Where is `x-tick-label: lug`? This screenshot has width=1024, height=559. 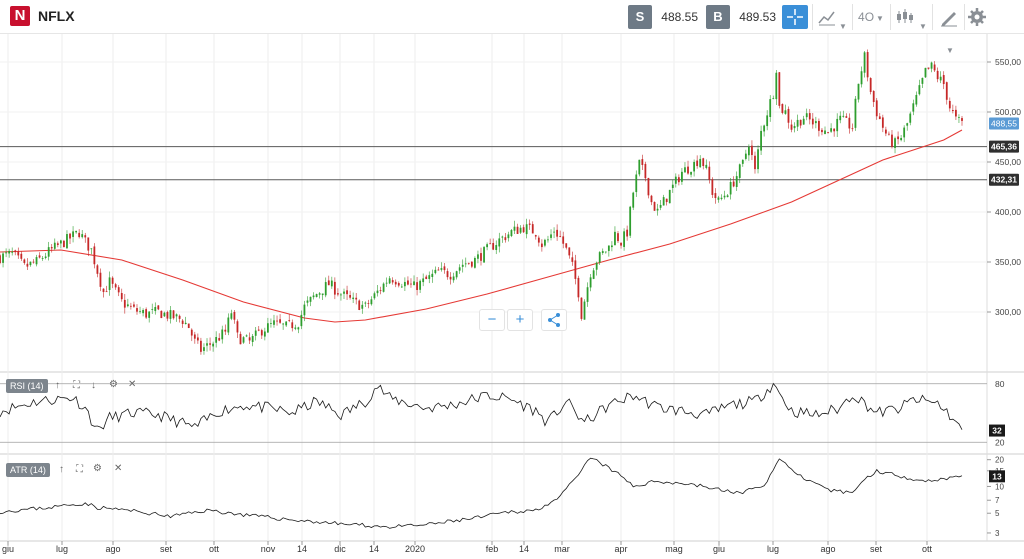 x-tick-label: lug is located at coordinates (773, 549).